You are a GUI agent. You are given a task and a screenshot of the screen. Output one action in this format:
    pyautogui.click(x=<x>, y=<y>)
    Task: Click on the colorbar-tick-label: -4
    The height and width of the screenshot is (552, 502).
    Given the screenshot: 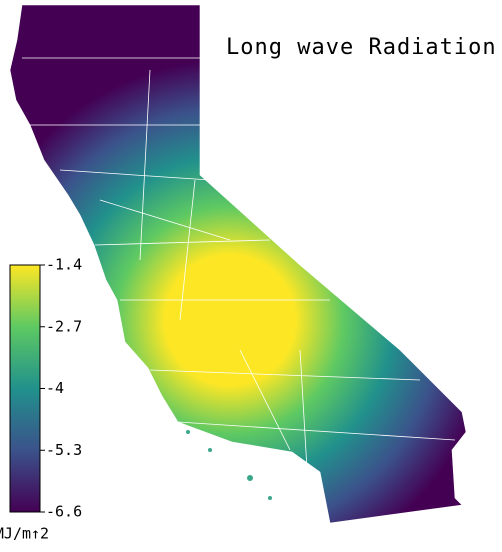 What is the action you would take?
    pyautogui.click(x=55, y=388)
    